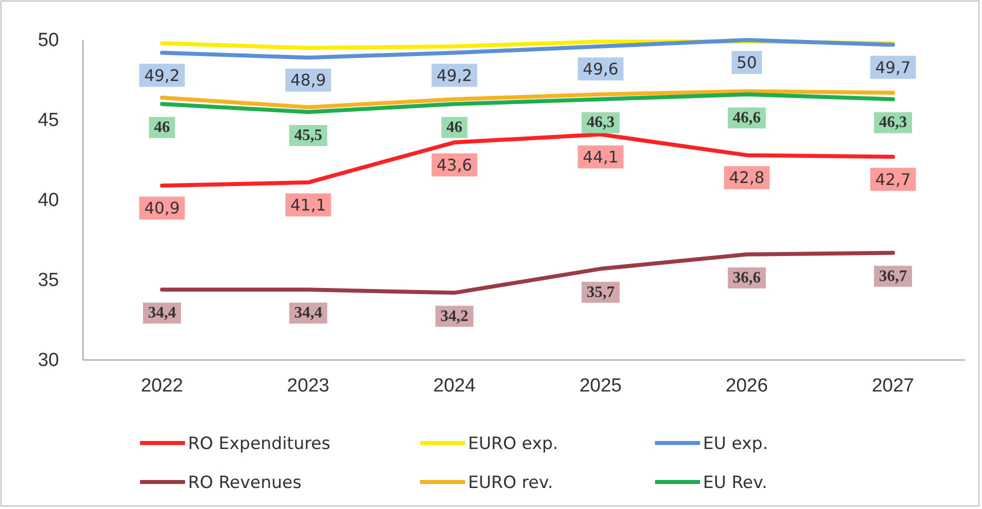  What do you see at coordinates (308, 385) in the screenshot?
I see `x-tick-label: 2023` at bounding box center [308, 385].